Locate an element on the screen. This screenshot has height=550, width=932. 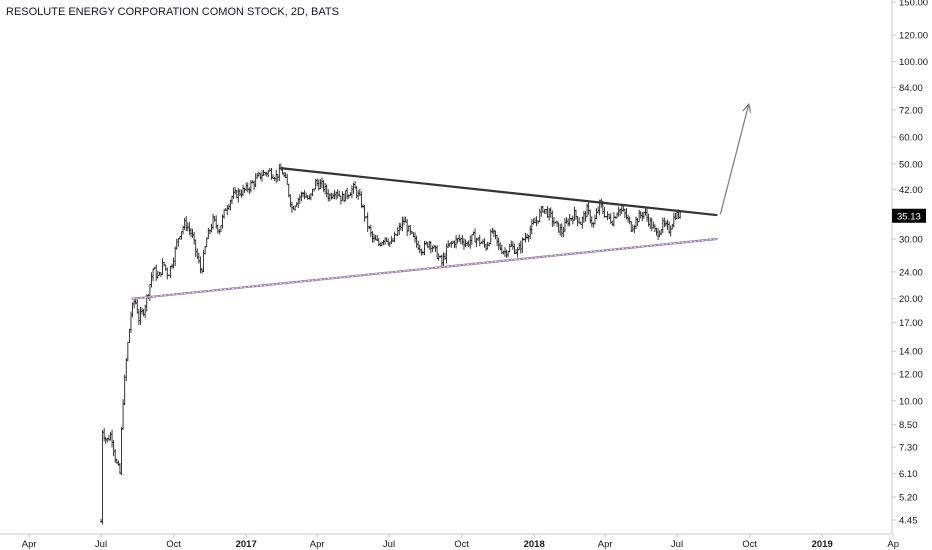
price-tick-label: 20.00 is located at coordinates (911, 299).